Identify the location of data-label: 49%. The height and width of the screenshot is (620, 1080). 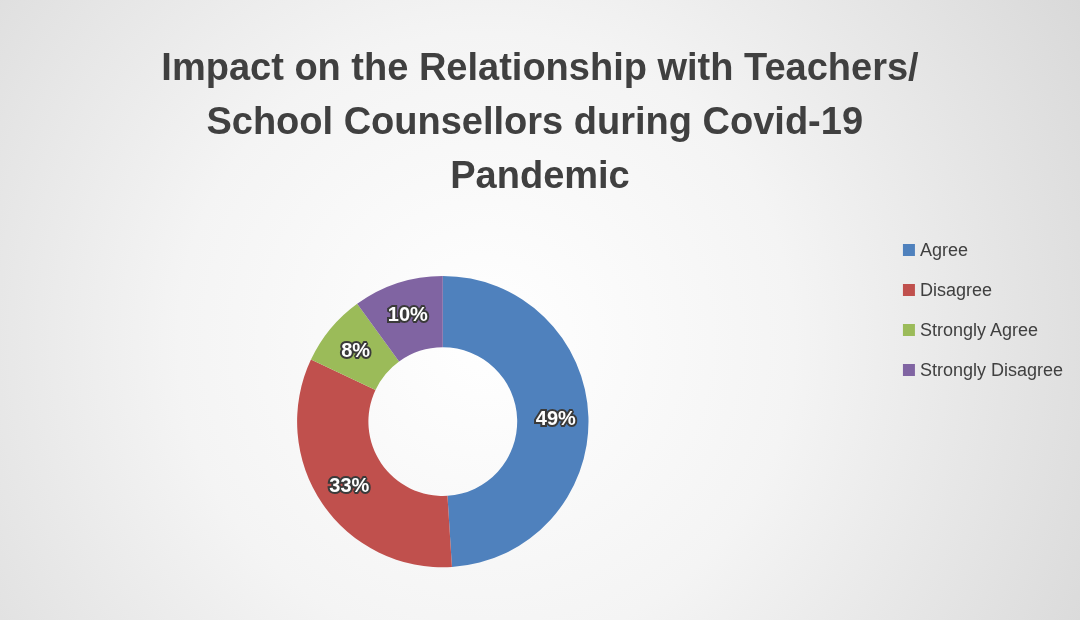
(556, 418).